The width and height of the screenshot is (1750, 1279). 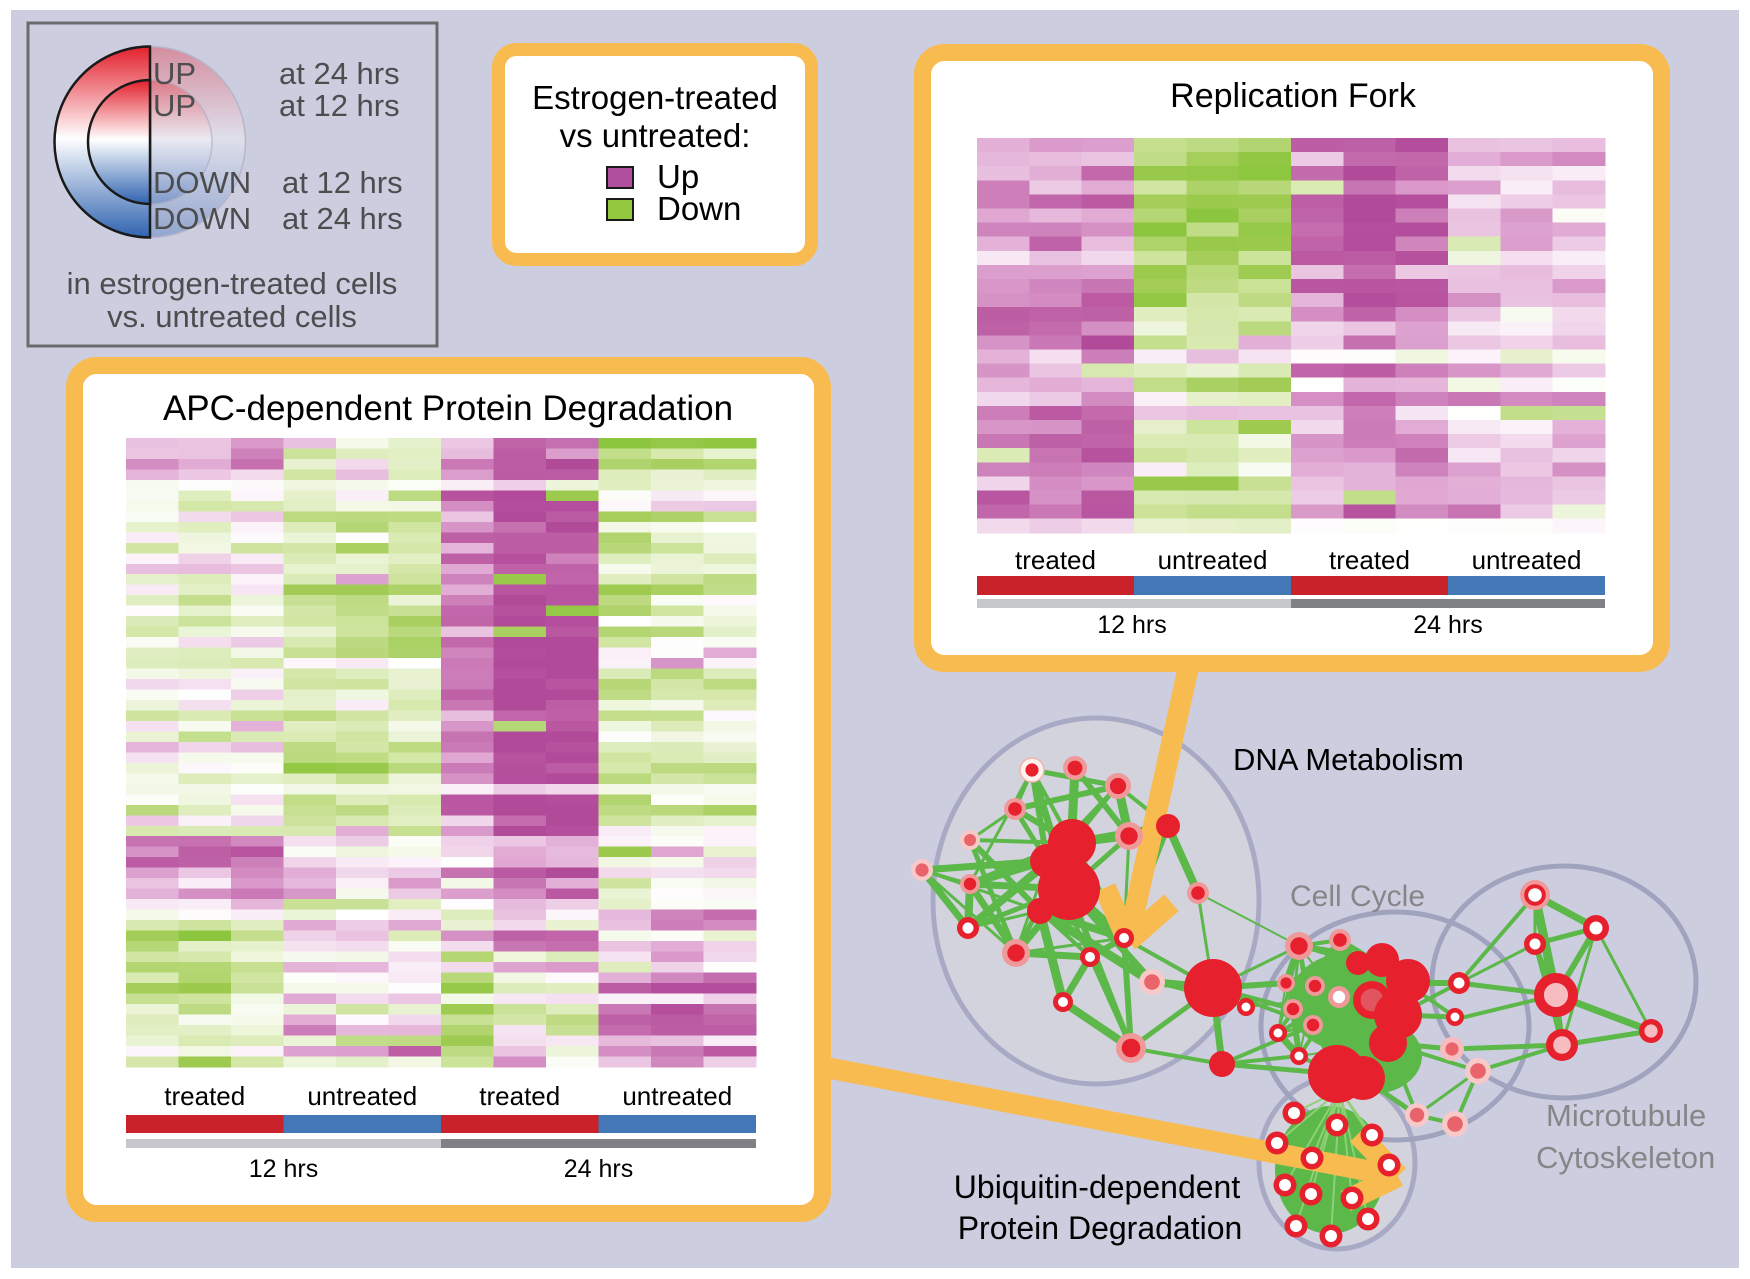 I want to click on svg-text: Ubiquitin-dependent, so click(x=1097, y=1187).